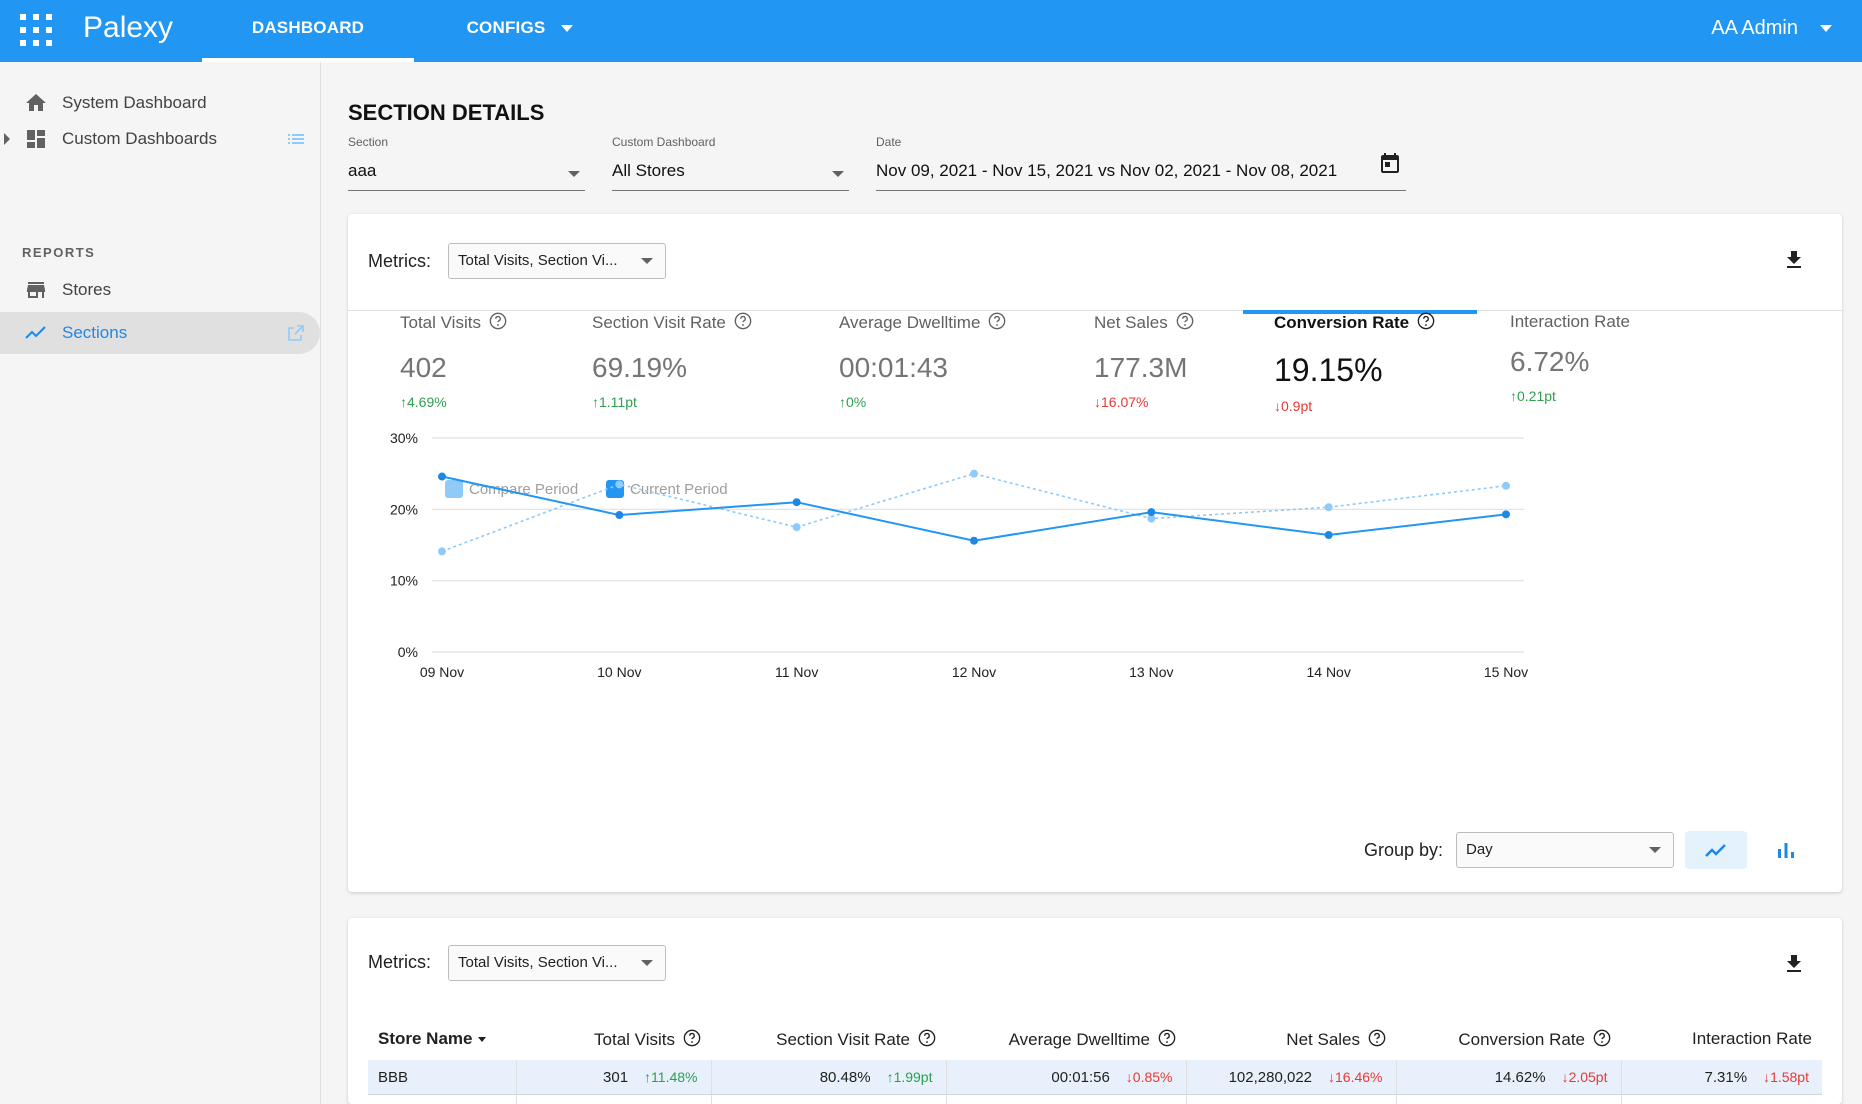 The height and width of the screenshot is (1104, 1862). What do you see at coordinates (1390, 163) in the screenshot?
I see `calendar-icon` at bounding box center [1390, 163].